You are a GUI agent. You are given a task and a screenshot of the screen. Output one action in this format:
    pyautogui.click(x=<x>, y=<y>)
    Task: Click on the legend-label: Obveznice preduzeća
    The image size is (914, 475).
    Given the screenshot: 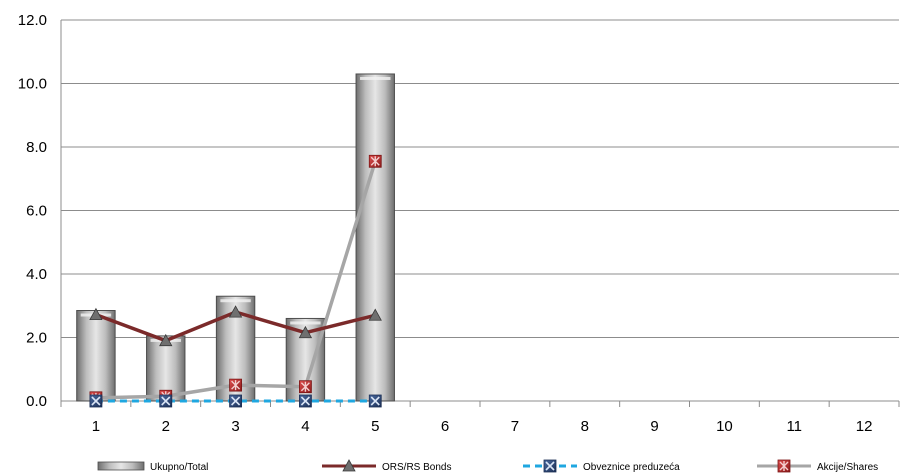 What is the action you would take?
    pyautogui.click(x=631, y=467)
    